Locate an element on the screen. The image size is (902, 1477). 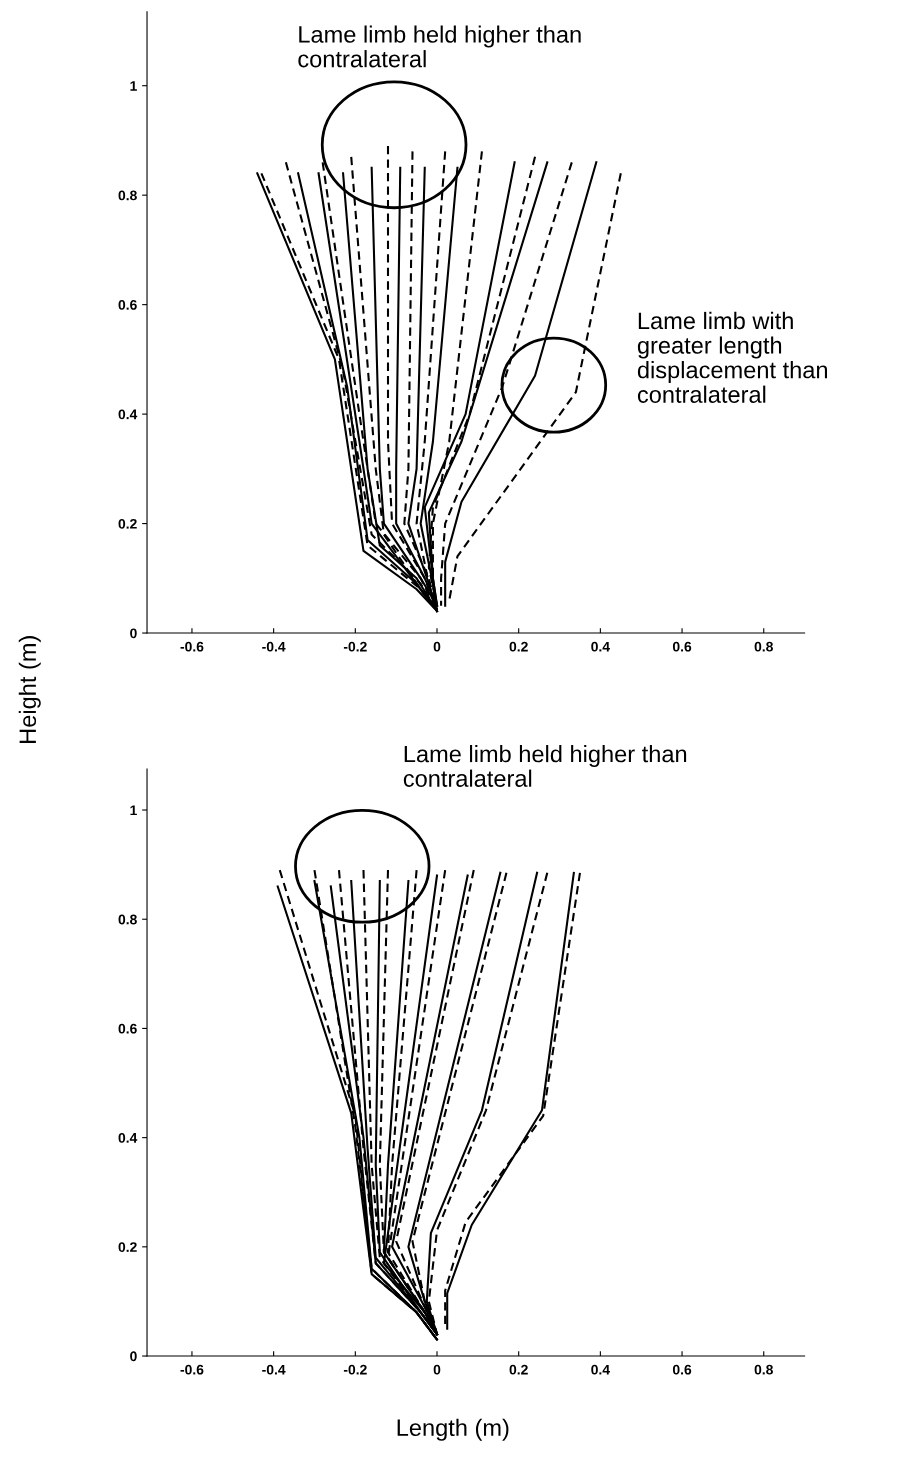
annotation: Lame limb with greater length displacement than contralateral is located at coordinates (732, 357).